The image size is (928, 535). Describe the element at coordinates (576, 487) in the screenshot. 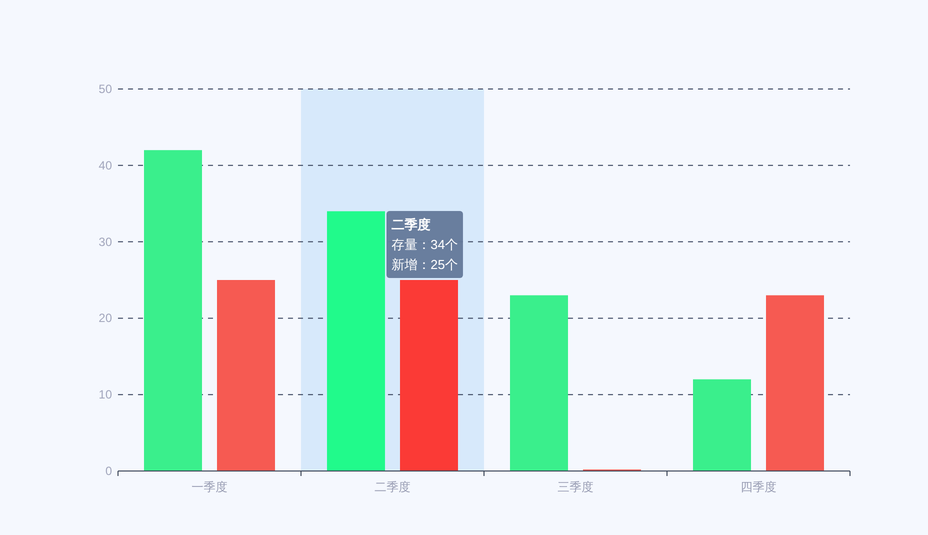

I see `x-tick-label: 三季度` at that location.